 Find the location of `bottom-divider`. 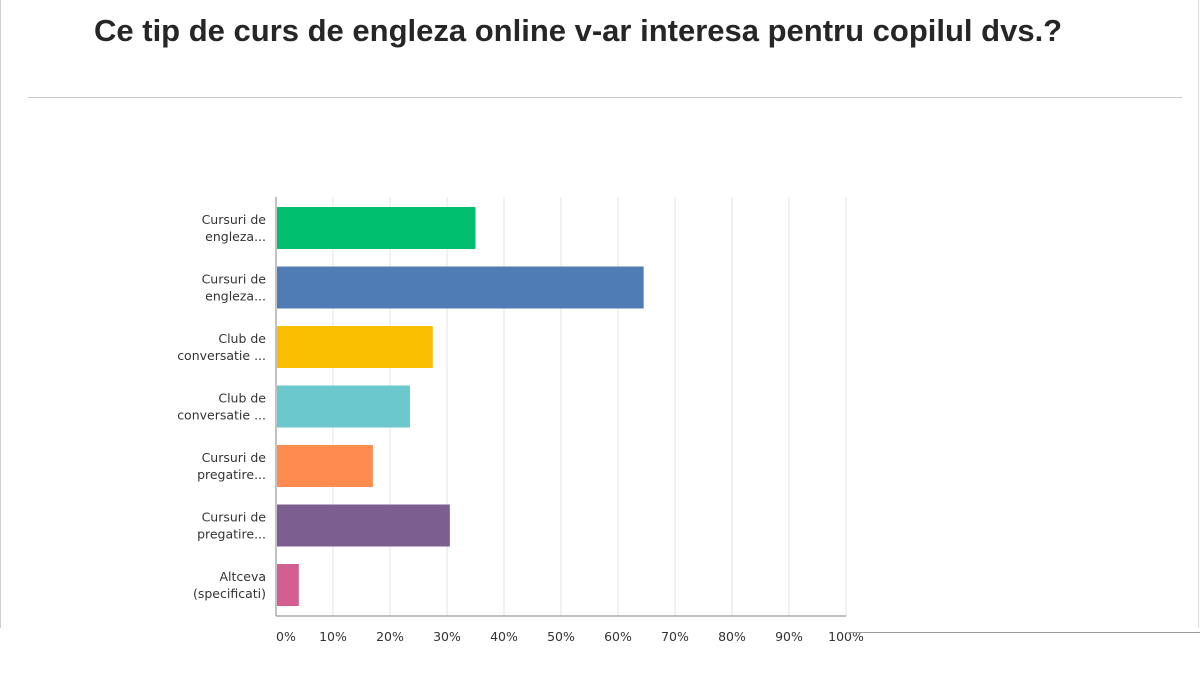

bottom-divider is located at coordinates (1023, 632).